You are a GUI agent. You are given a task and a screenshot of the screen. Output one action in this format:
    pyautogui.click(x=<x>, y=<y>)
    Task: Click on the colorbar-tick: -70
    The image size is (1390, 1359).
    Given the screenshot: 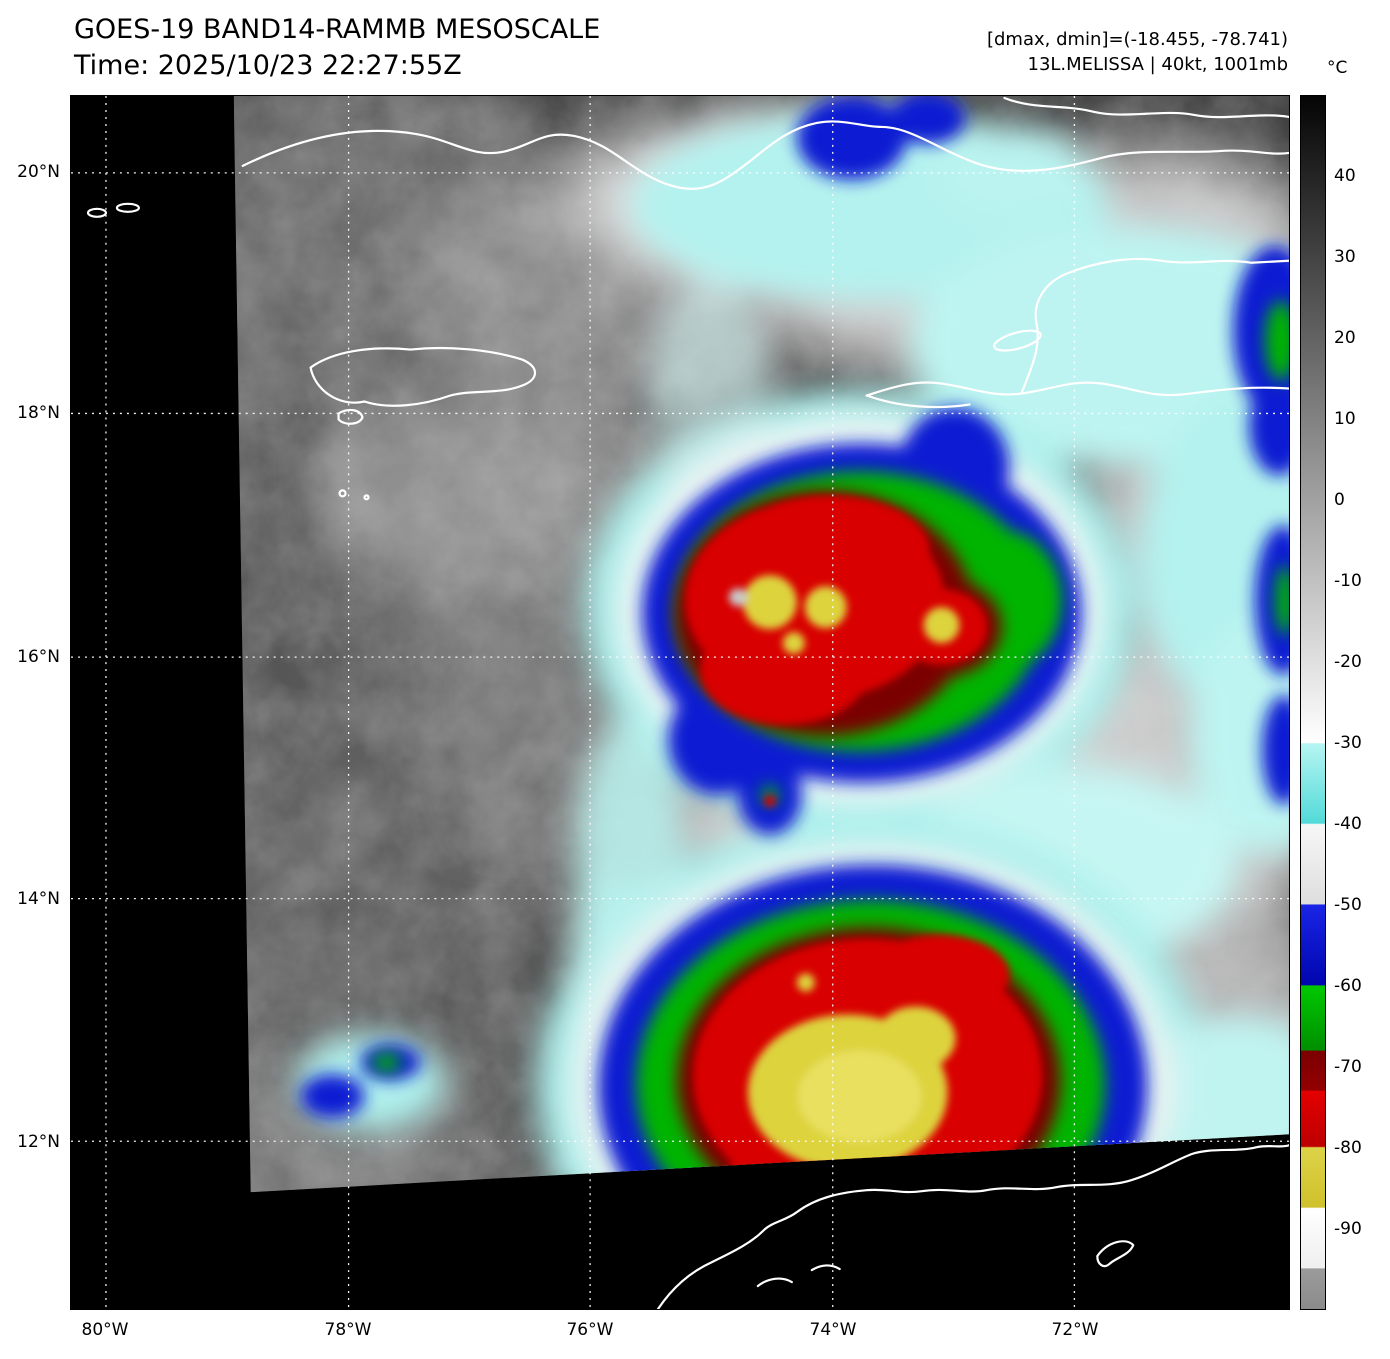 What is the action you would take?
    pyautogui.click(x=1348, y=1067)
    